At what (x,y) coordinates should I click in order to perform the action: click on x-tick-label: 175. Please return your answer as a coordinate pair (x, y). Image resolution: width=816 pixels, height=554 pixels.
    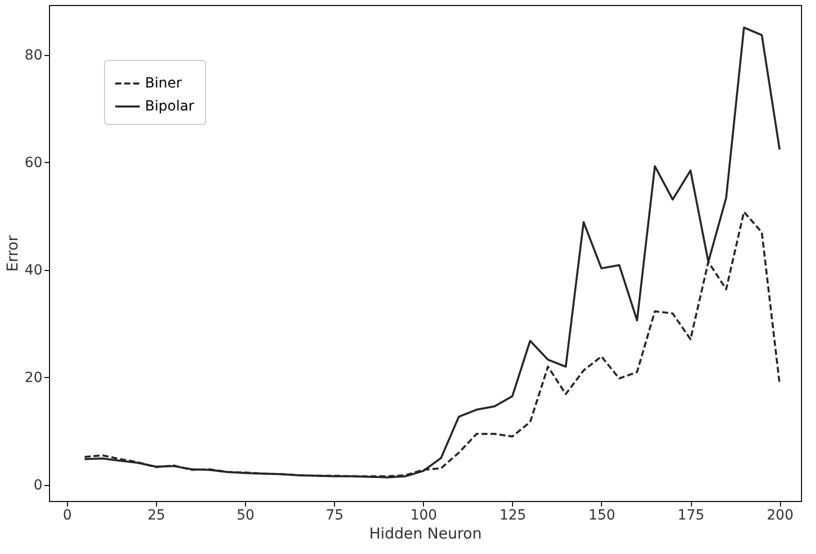
    Looking at the image, I should click on (691, 516).